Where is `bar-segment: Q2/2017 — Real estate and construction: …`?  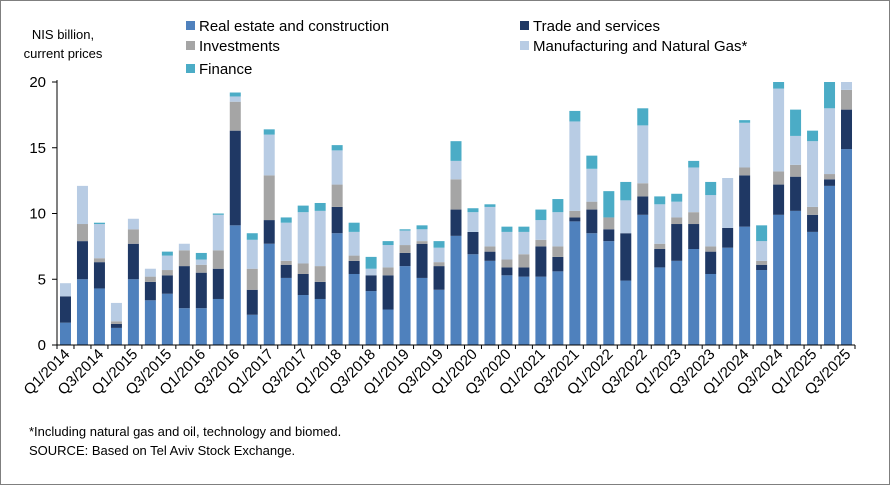
bar-segment: Q2/2017 — Real estate and construction: … is located at coordinates (286, 311).